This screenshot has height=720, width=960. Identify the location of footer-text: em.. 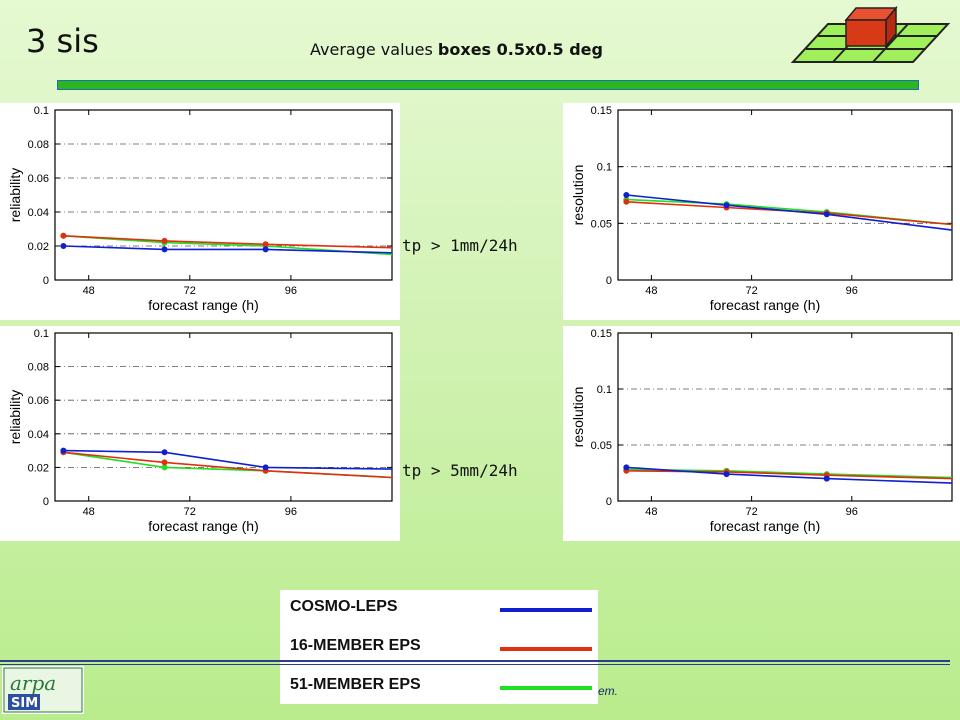
(608, 691).